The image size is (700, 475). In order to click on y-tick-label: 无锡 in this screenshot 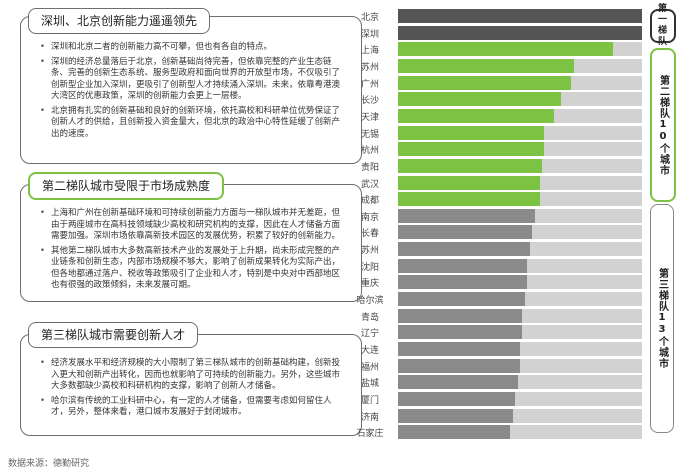, I will do `click(369, 134)`.